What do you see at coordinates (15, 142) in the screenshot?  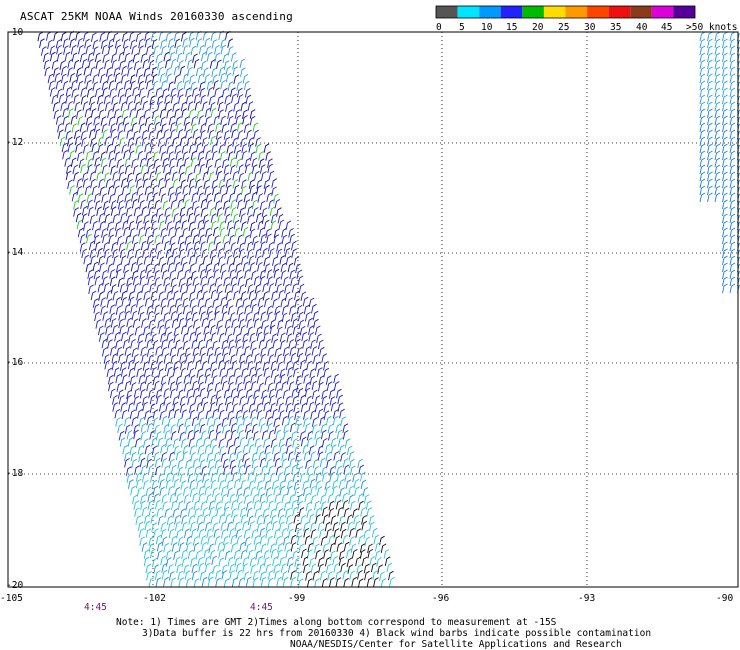 I see `lat-label: -12` at bounding box center [15, 142].